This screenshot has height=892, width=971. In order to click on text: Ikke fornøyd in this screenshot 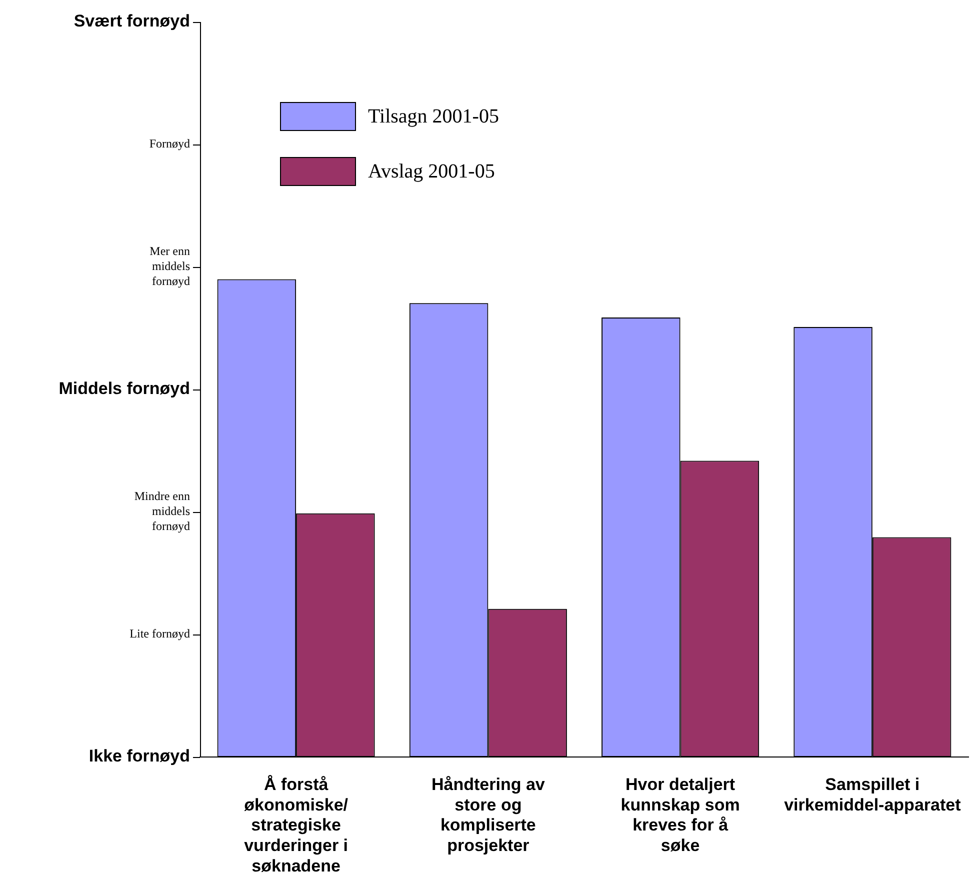, I will do `click(139, 756)`.